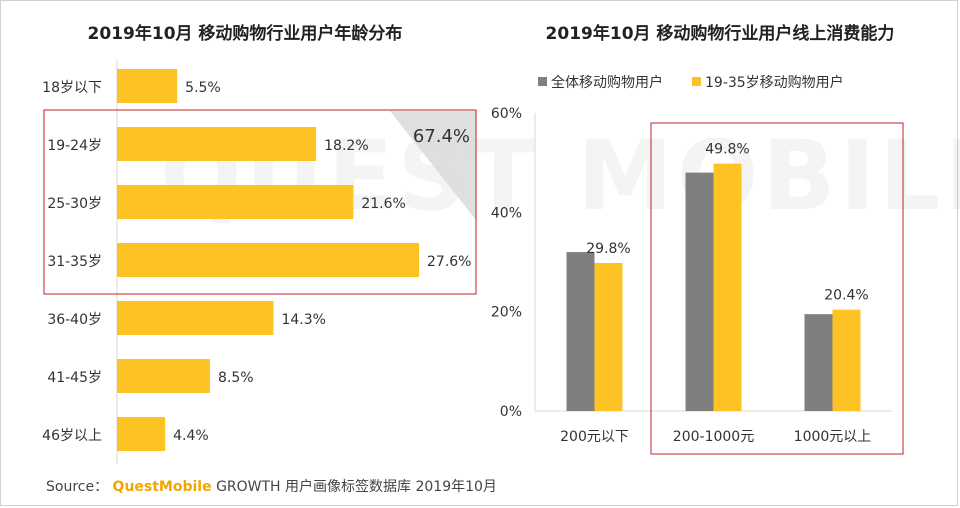  What do you see at coordinates (511, 412) in the screenshot?
I see `y-tick-label: 0%` at bounding box center [511, 412].